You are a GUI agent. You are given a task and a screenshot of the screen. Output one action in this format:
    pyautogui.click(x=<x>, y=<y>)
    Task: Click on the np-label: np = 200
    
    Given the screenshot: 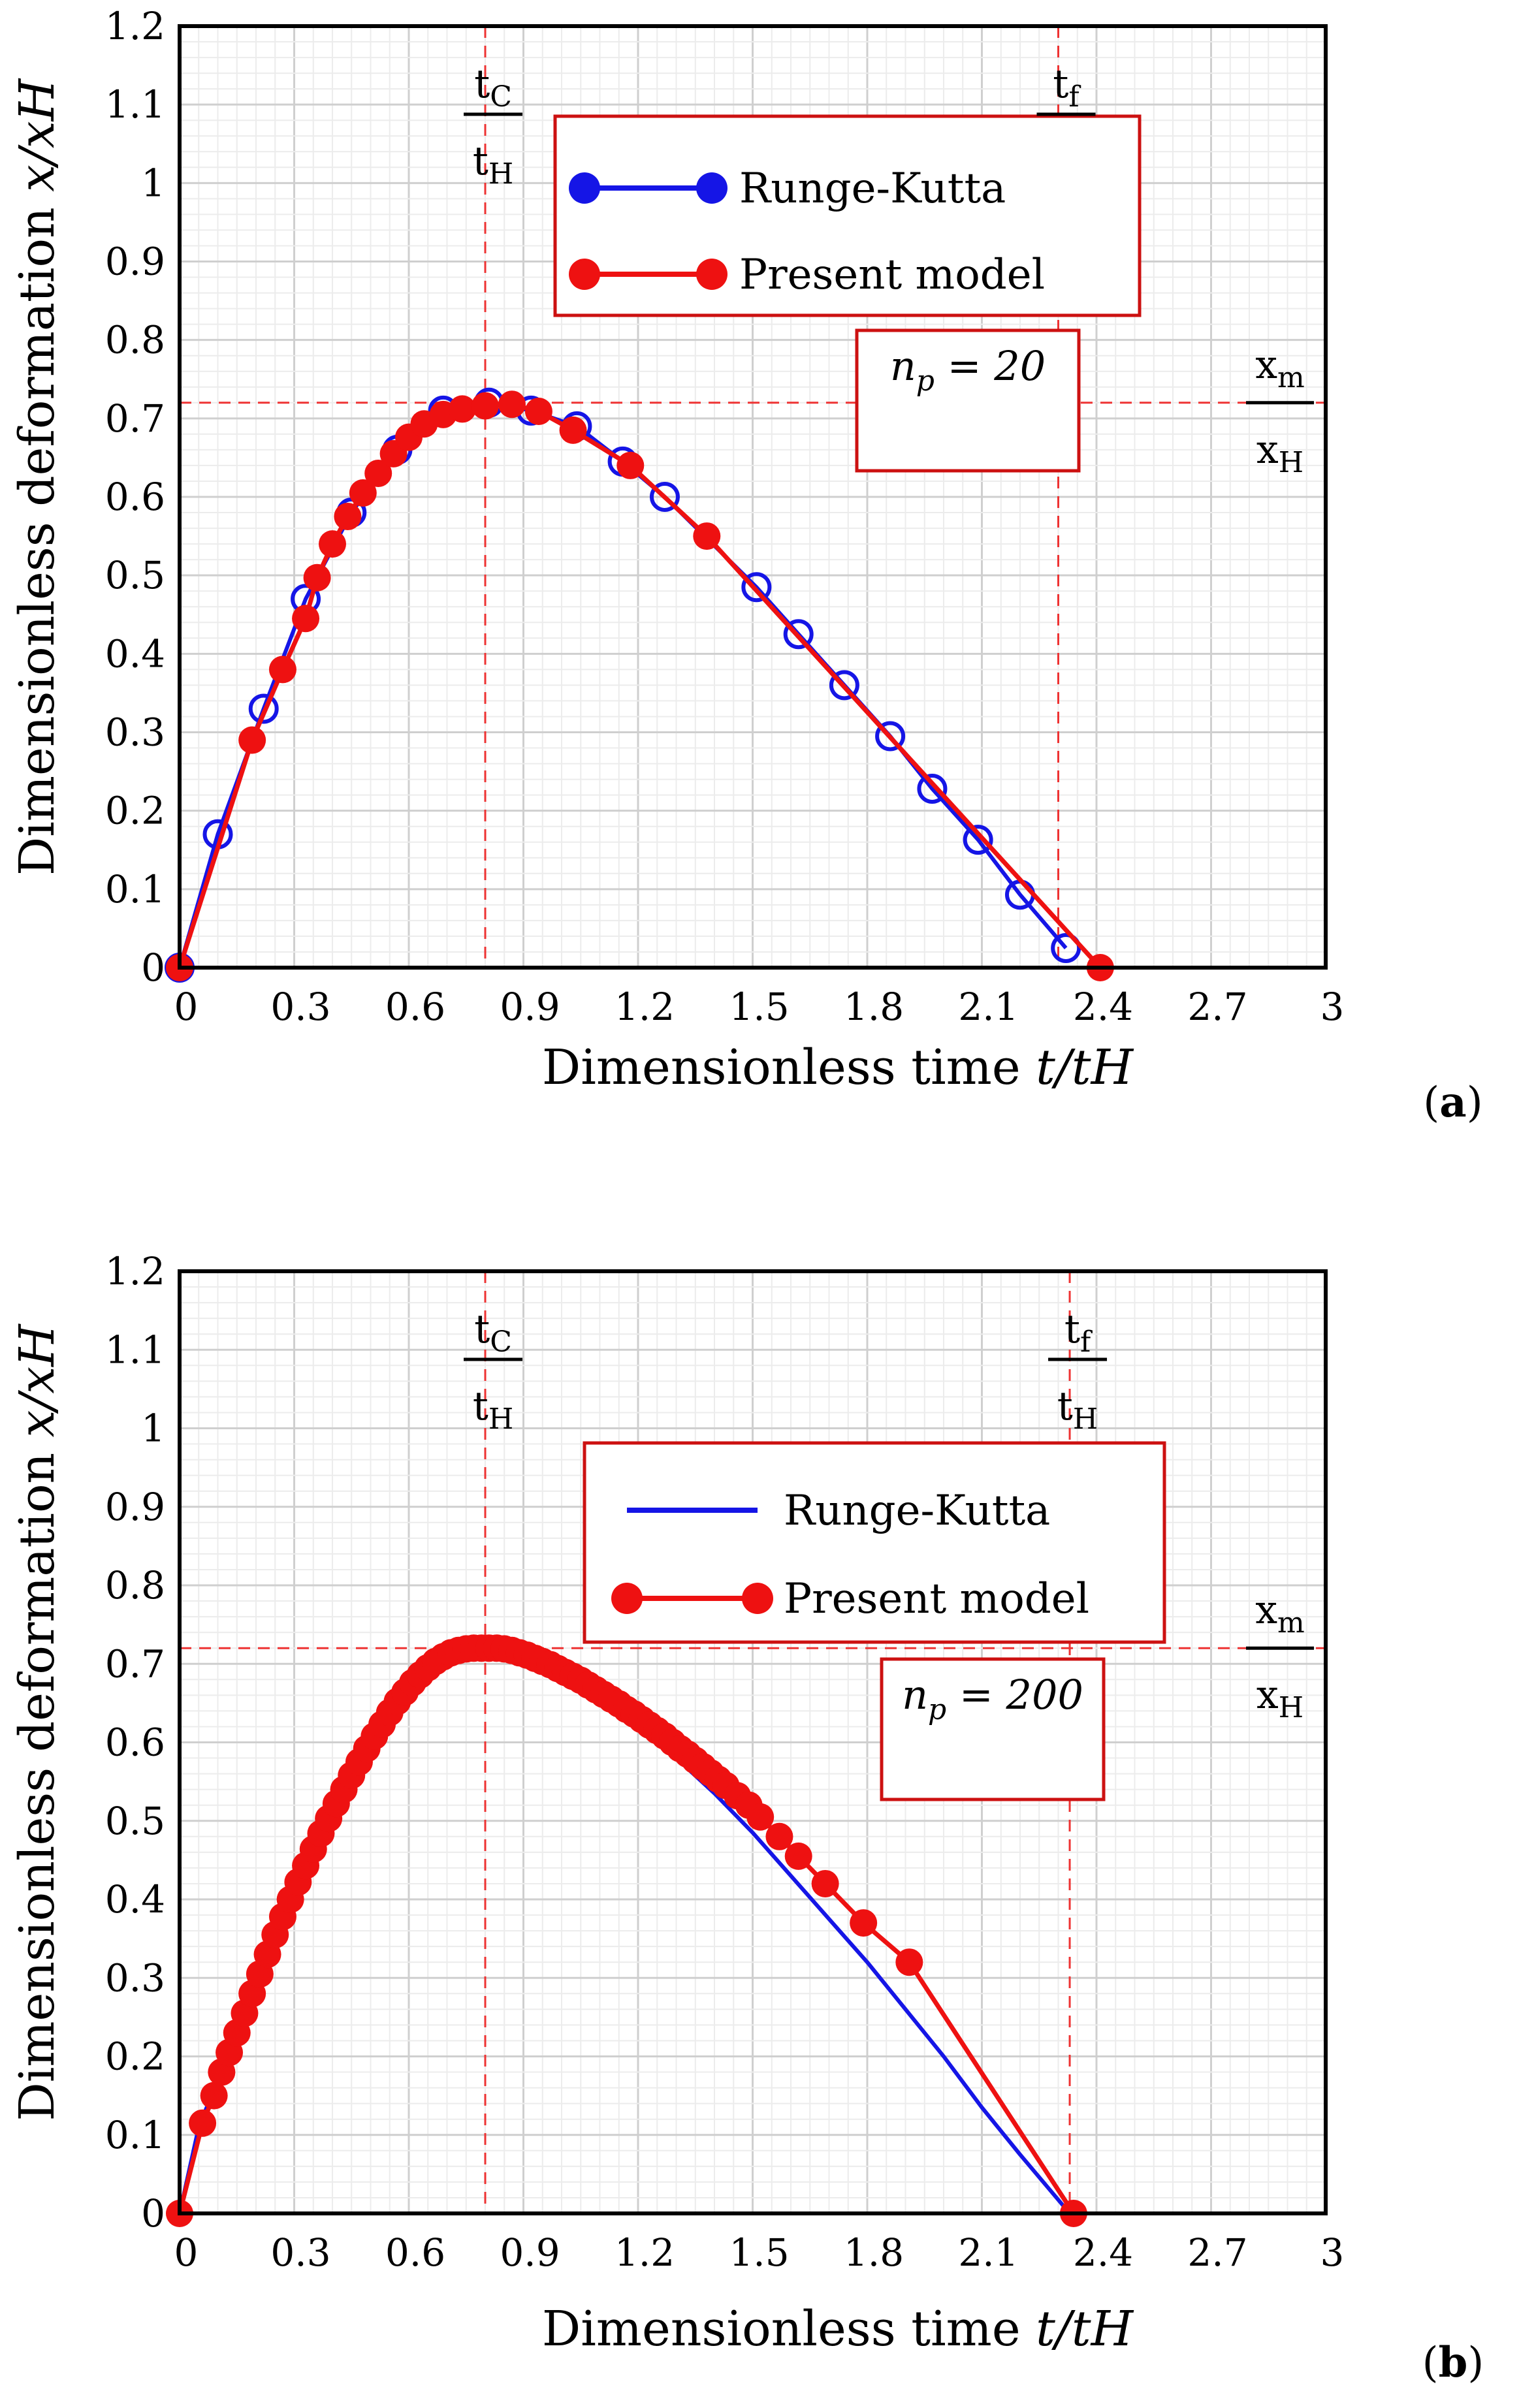 What is the action you would take?
    pyautogui.click(x=992, y=1698)
    